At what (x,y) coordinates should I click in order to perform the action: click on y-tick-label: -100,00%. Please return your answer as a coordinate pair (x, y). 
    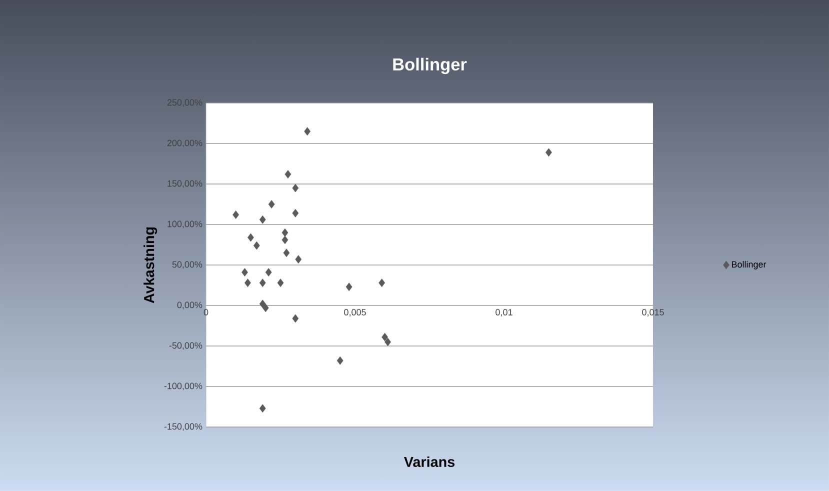
    Looking at the image, I should click on (183, 386).